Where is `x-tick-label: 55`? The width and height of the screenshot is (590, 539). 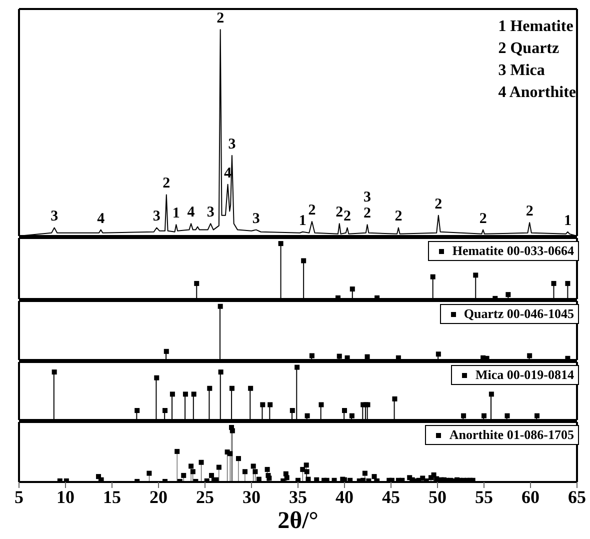
x-tick-label: 55 is located at coordinates (484, 496).